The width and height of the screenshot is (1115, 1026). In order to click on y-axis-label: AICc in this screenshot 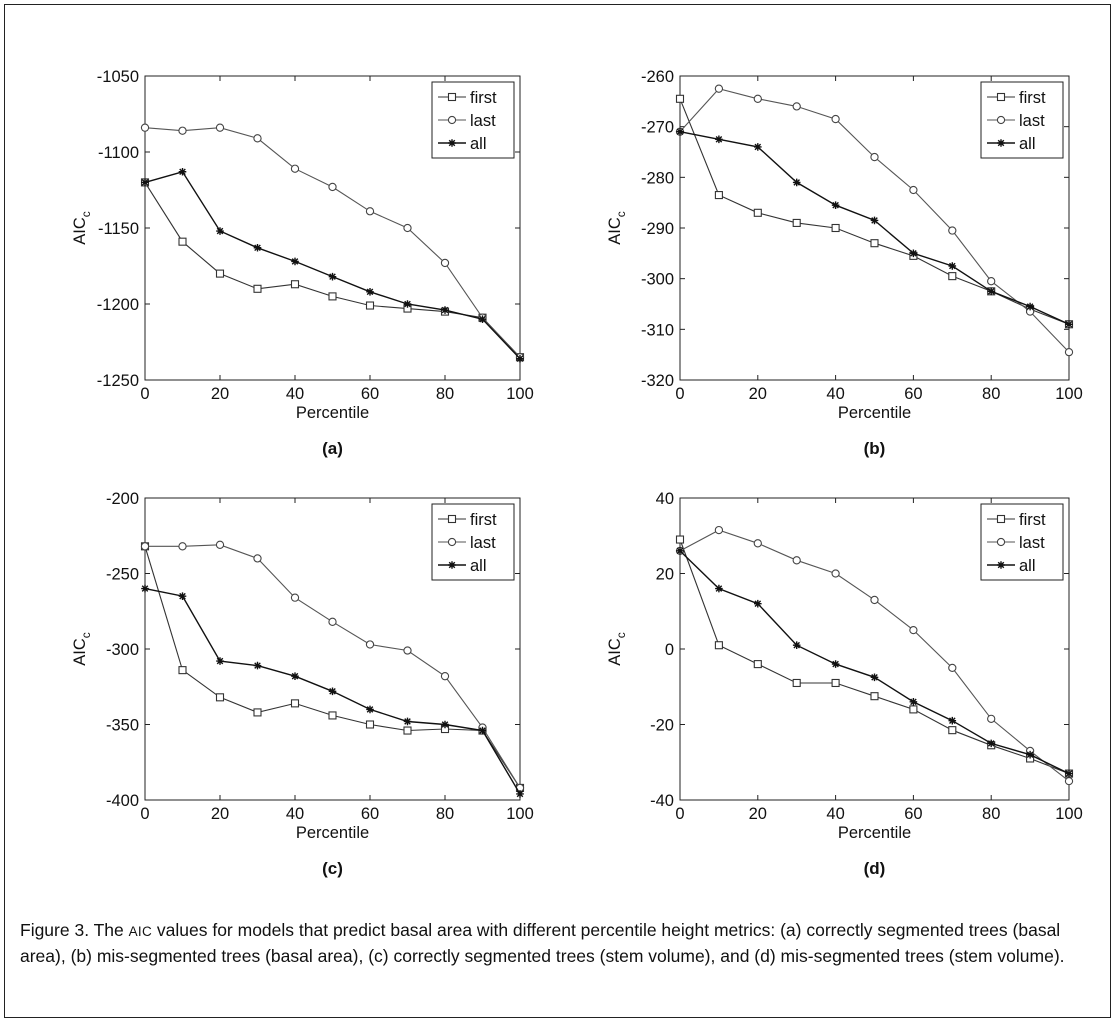, I will do `click(617, 649)`.